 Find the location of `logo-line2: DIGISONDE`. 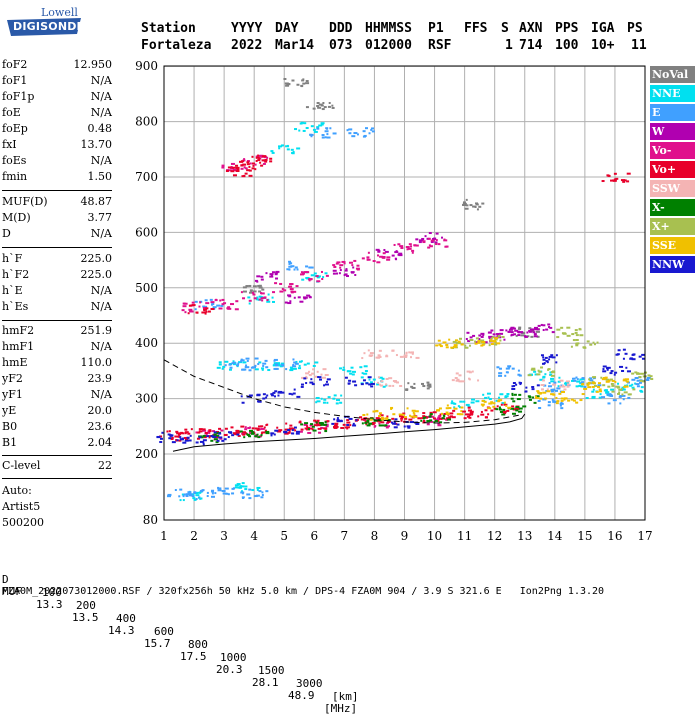

logo-line2: DIGISONDE is located at coordinates (49, 26).